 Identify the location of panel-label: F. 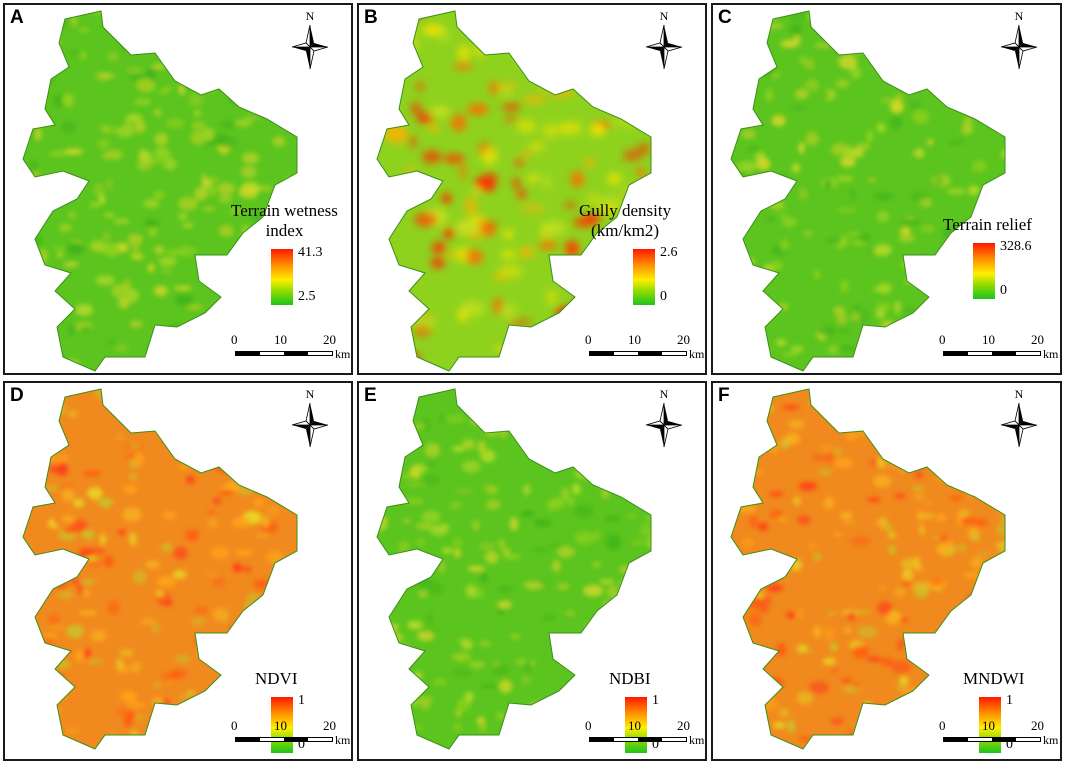
(724, 395).